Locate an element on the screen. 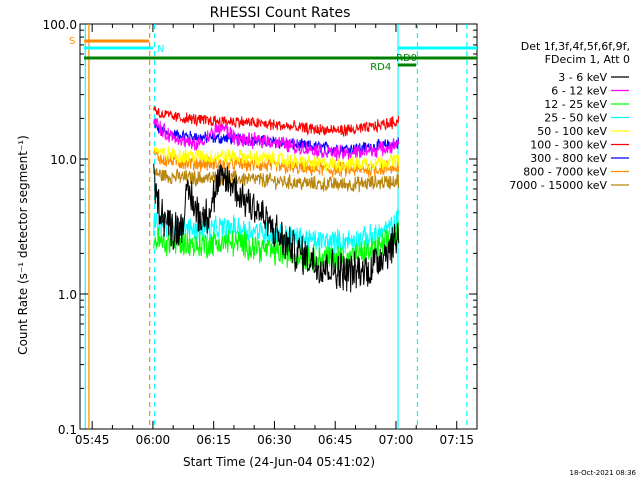 The height and width of the screenshot is (480, 640). x-tick-label-5: 07:00 is located at coordinates (396, 440).